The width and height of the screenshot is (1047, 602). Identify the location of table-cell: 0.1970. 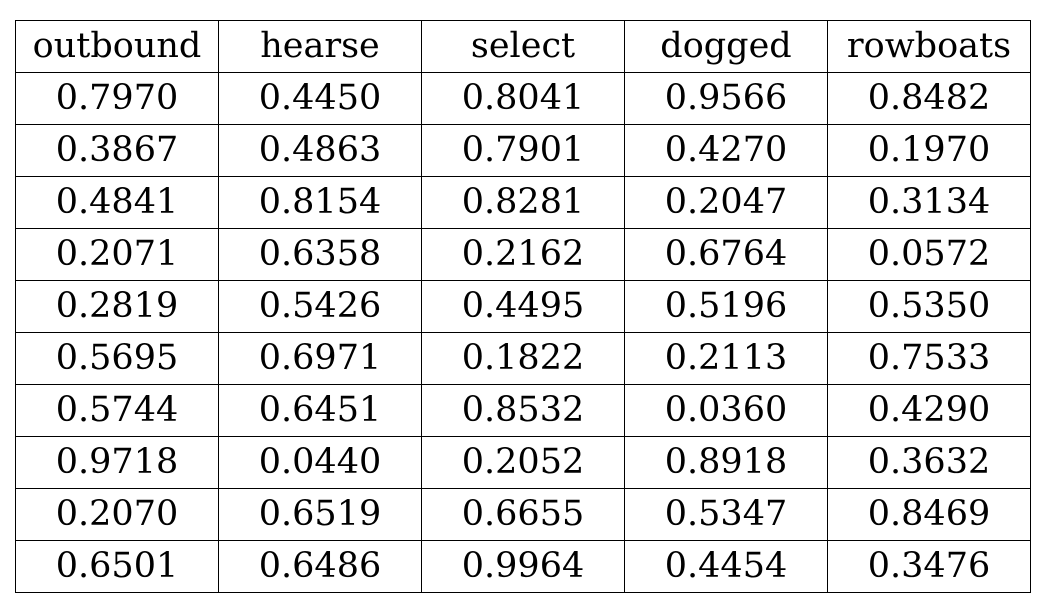
(929, 150).